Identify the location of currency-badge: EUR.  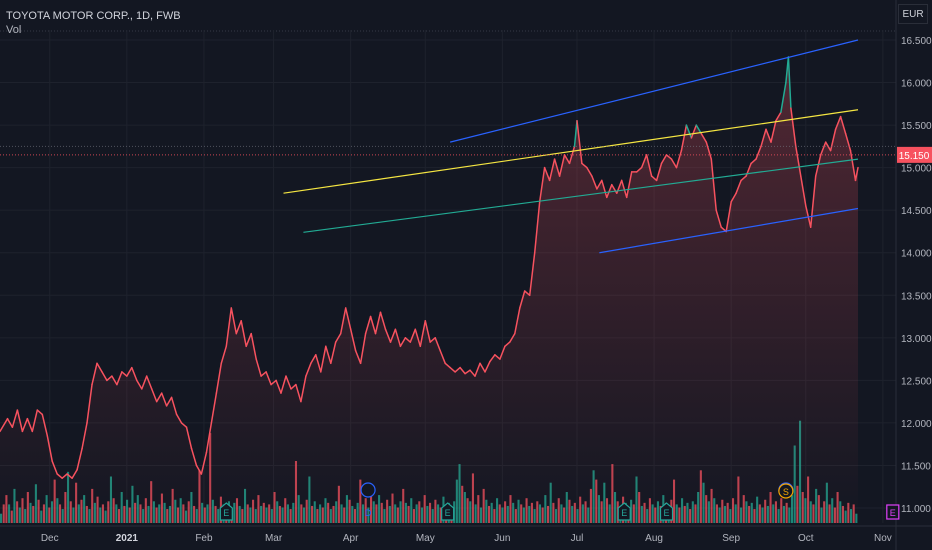
(913, 14).